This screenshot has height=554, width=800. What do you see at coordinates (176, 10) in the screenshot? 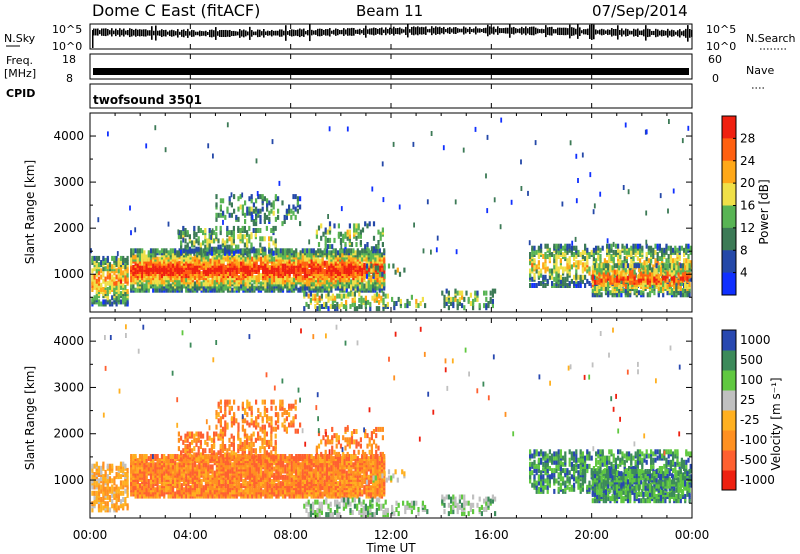
I see `figure-title: Dome C East (fitACF)` at bounding box center [176, 10].